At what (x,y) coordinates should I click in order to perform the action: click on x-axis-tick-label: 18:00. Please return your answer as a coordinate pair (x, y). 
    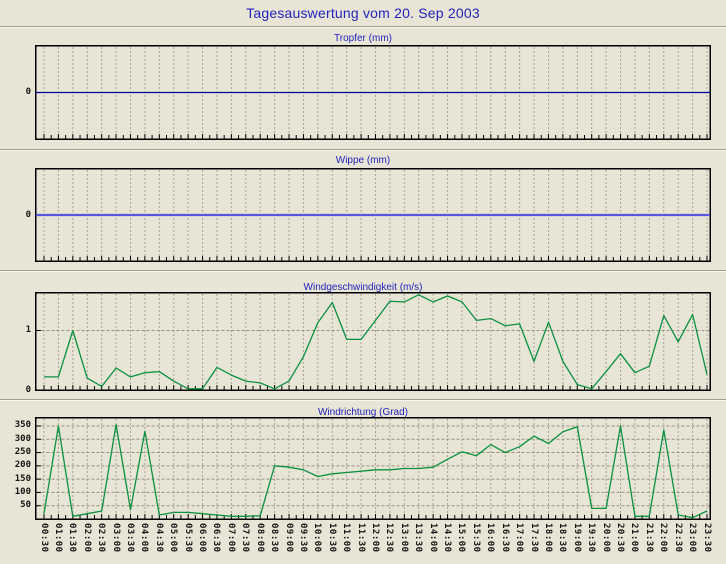
    Looking at the image, I should click on (547, 538).